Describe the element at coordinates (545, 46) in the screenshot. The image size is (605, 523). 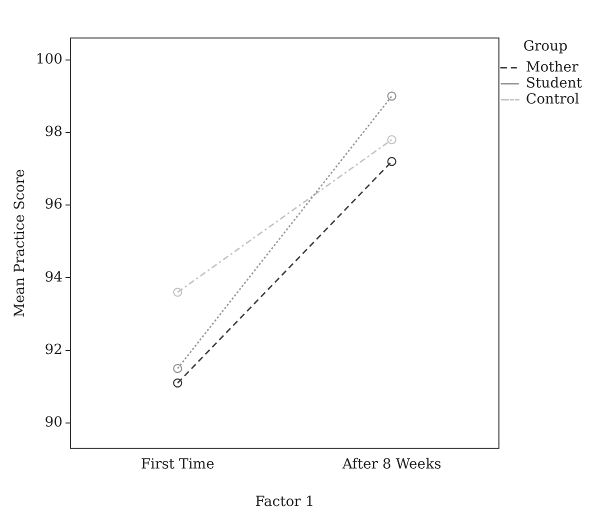
I see `legend-title: Group` at that location.